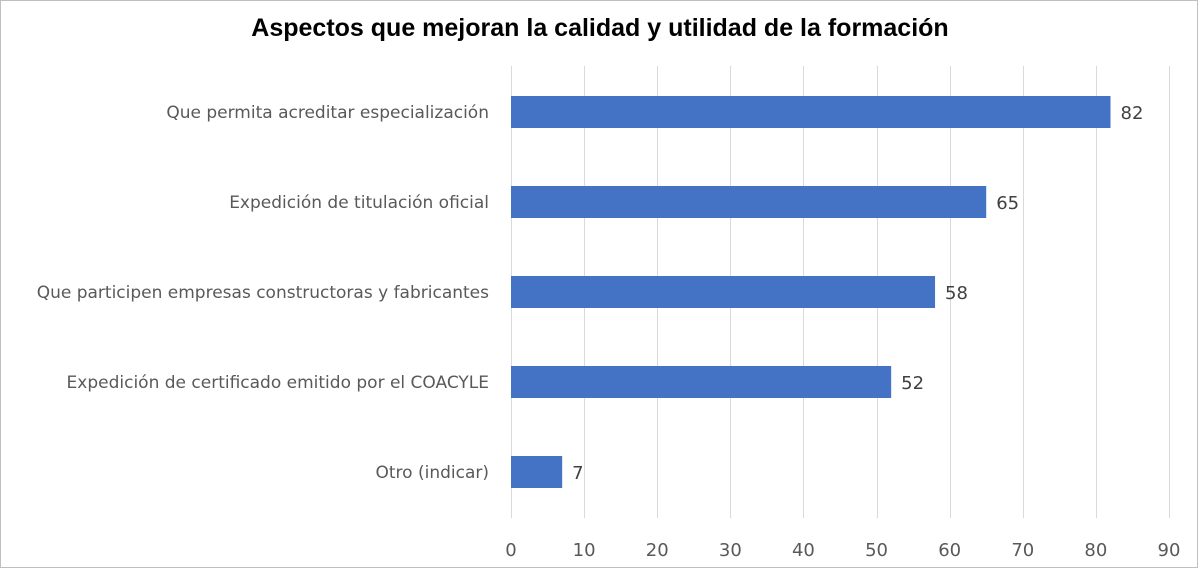 The image size is (1200, 570). What do you see at coordinates (433, 473) in the screenshot?
I see `category-label: Otro (indicar)` at bounding box center [433, 473].